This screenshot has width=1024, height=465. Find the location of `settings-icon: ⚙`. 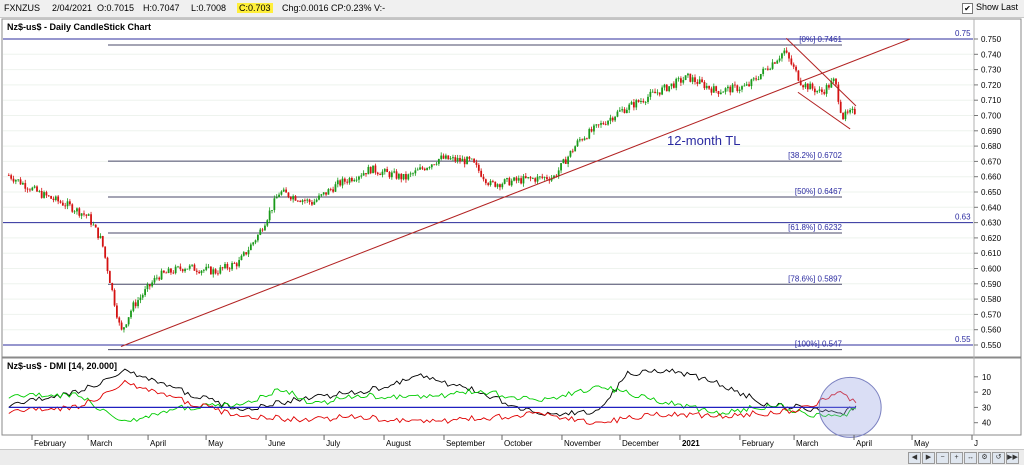

settings-icon: ⚙ is located at coordinates (984, 458).